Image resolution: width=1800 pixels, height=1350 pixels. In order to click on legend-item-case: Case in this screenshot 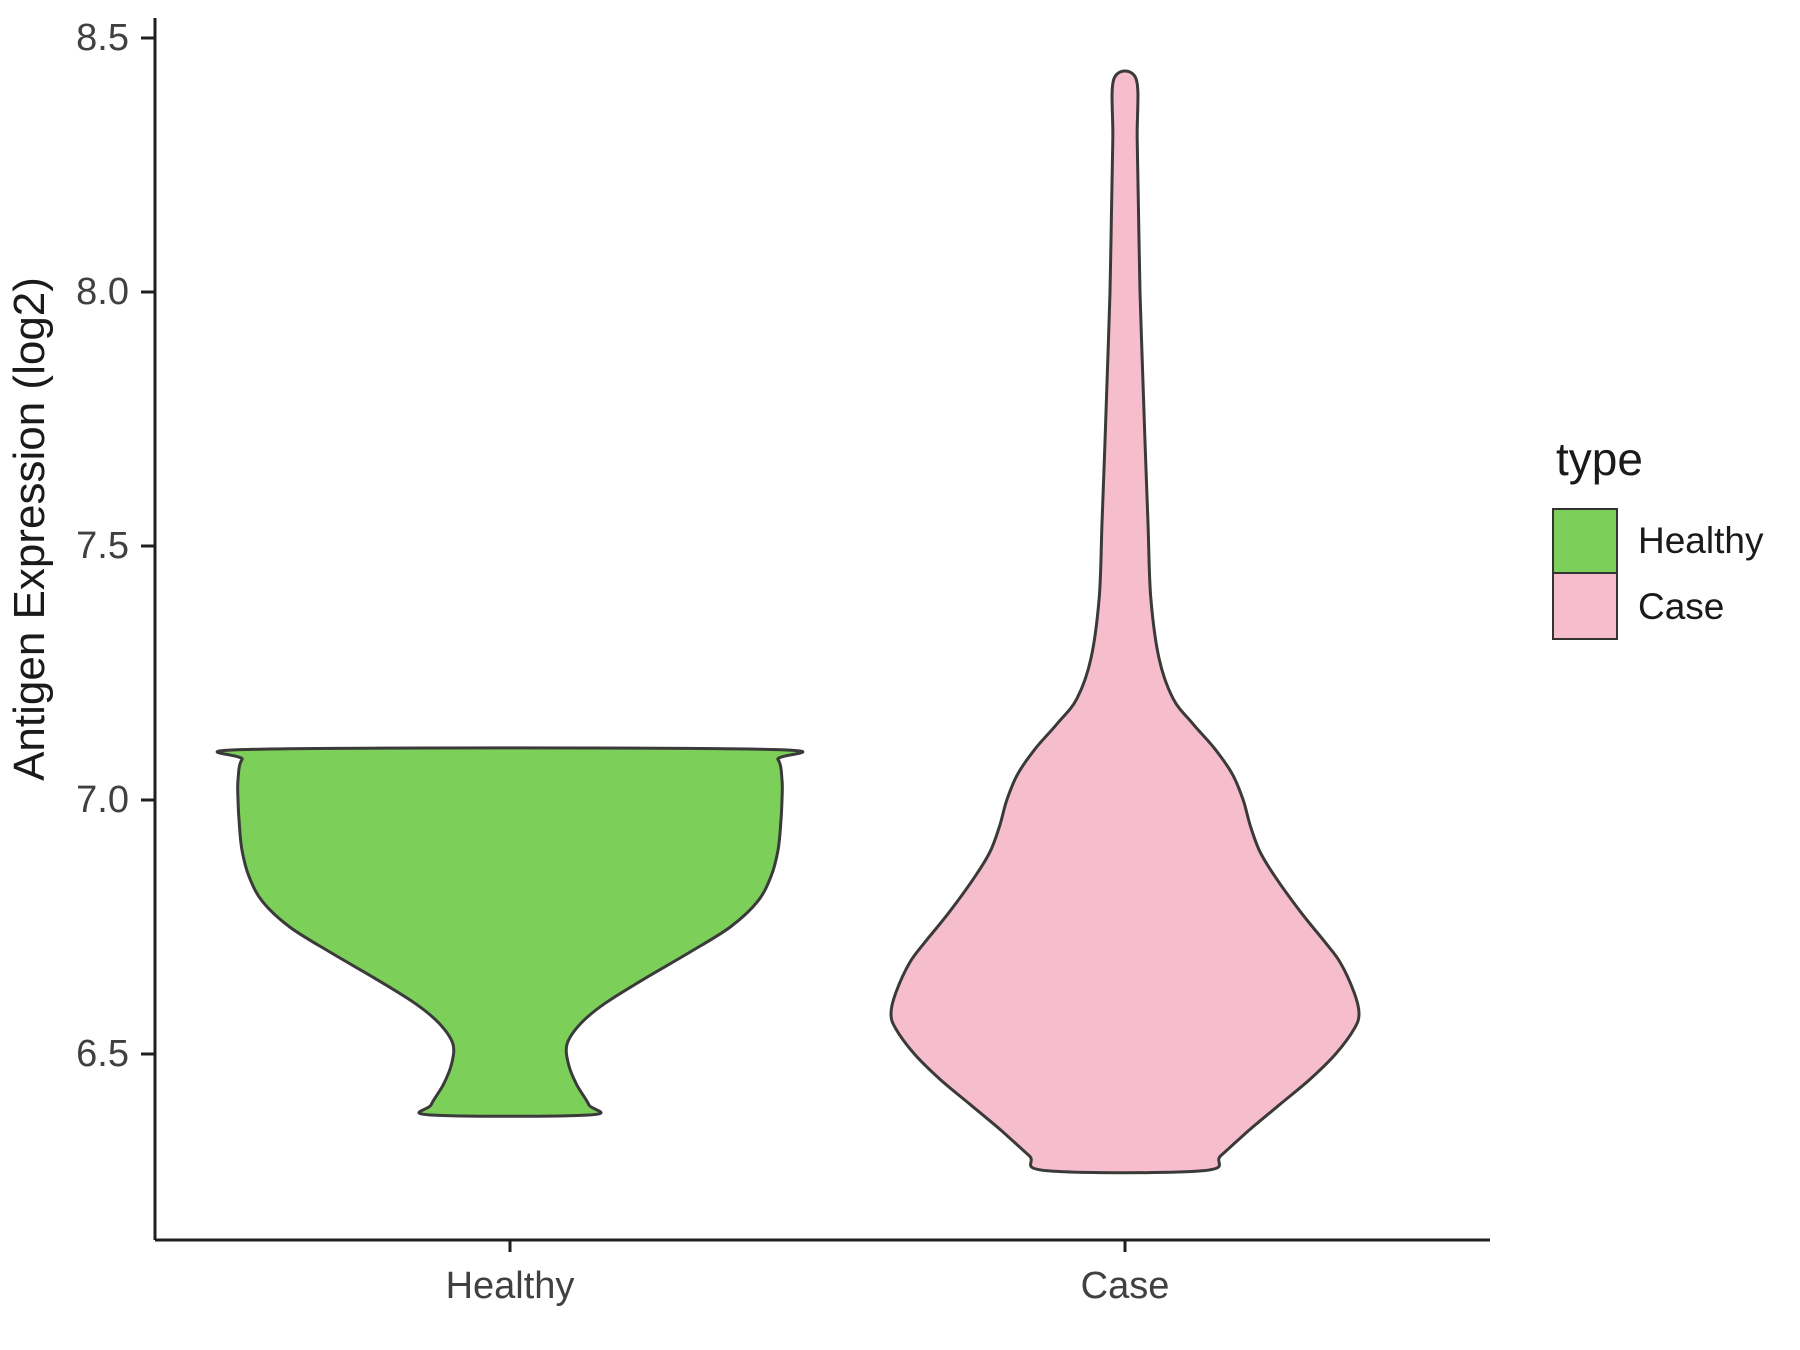, I will do `click(1657, 607)`.